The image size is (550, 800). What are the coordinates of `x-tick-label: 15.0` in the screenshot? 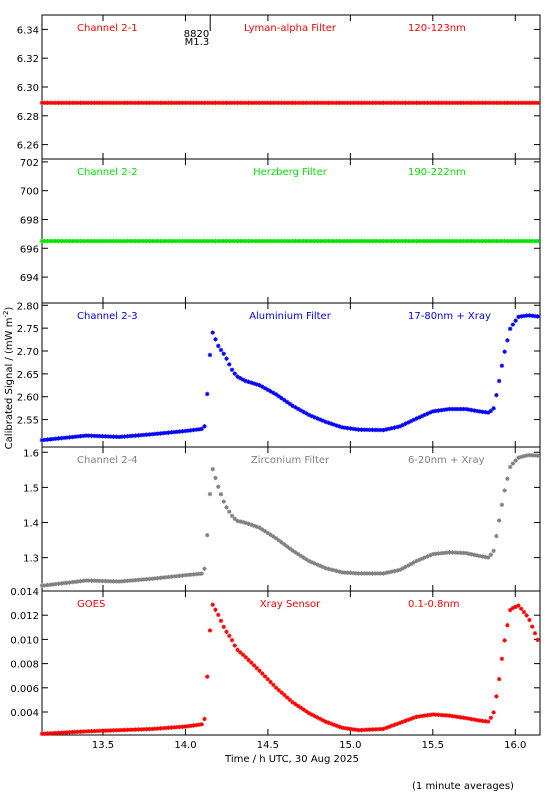 It's located at (350, 745).